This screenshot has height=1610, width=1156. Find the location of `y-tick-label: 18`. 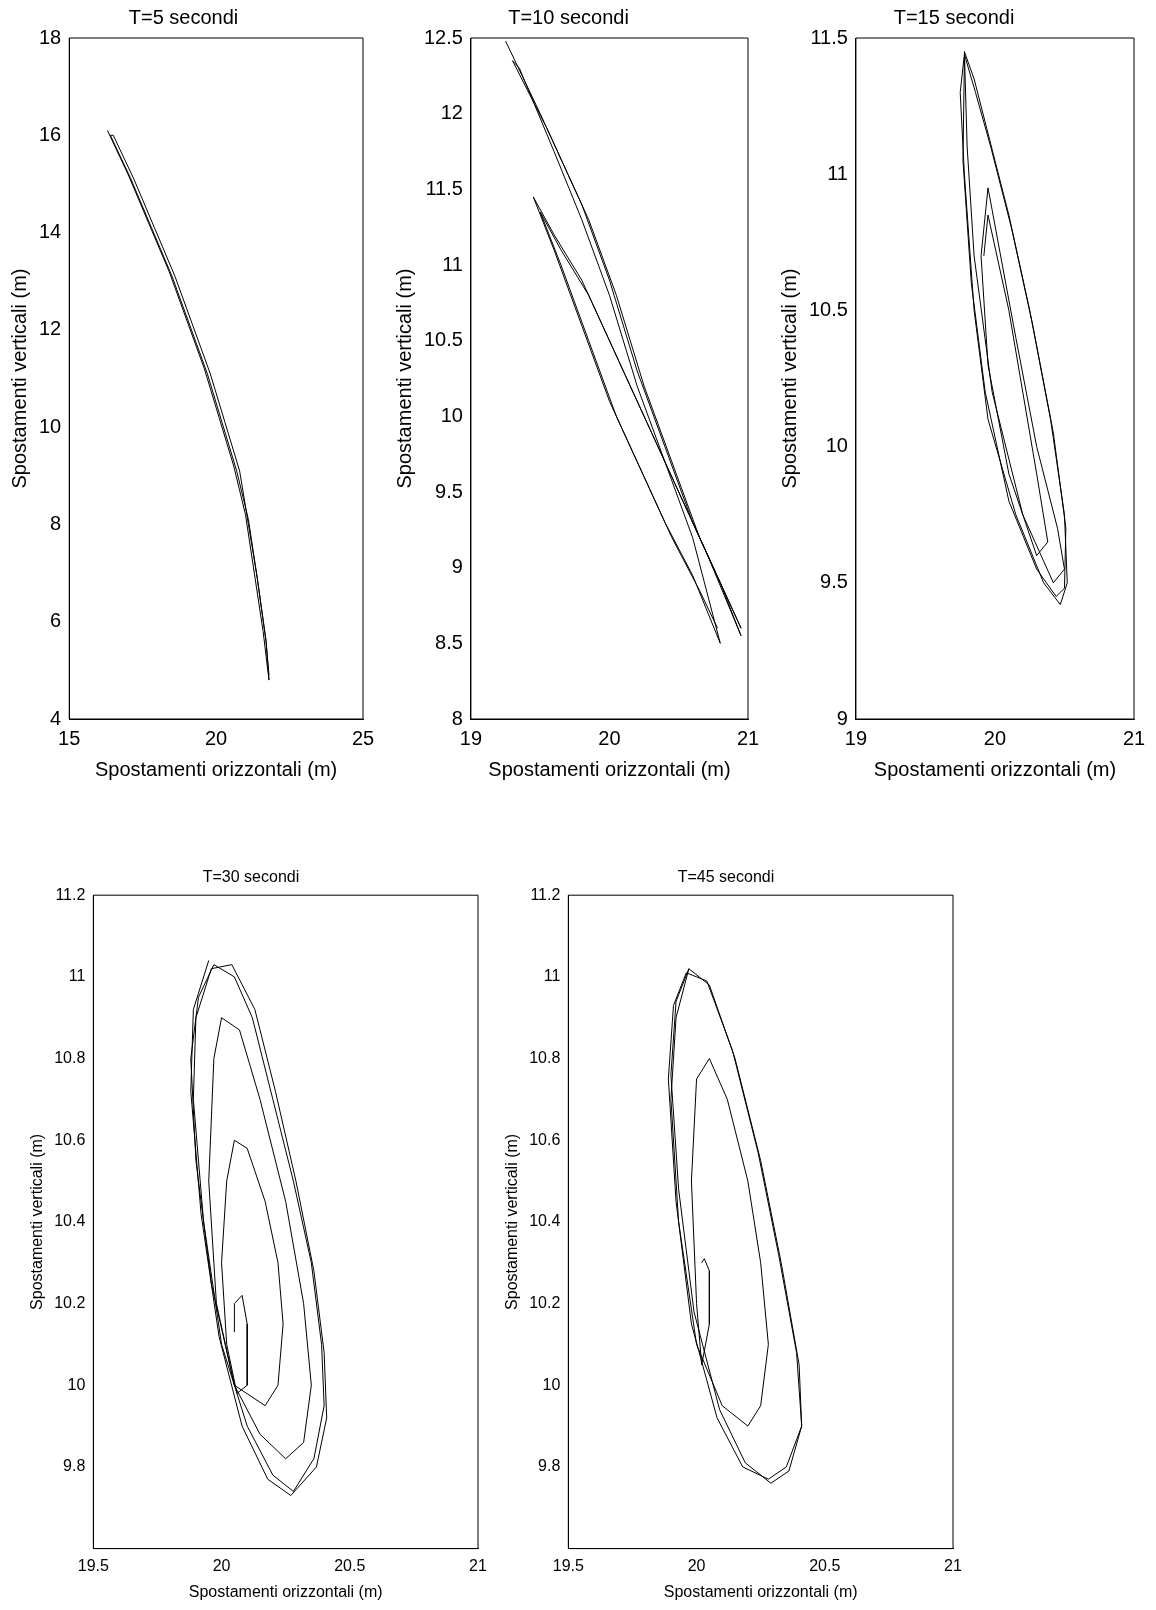

y-tick-label: 18 is located at coordinates (50, 36).